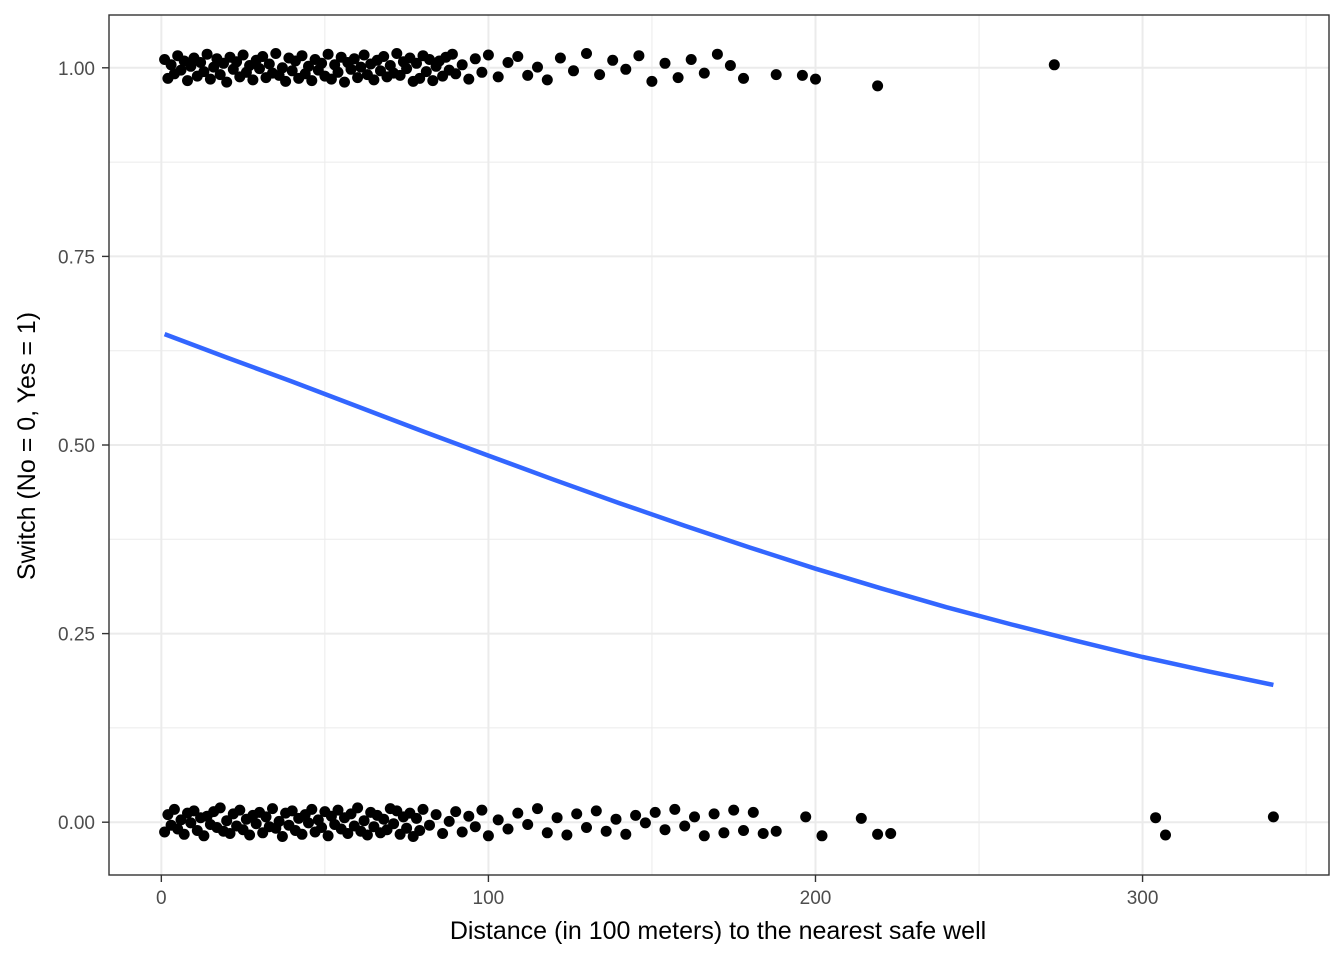 Image resolution: width=1344 pixels, height=960 pixels. Describe the element at coordinates (76, 257) in the screenshot. I see `y-tick-label: 0.75` at that location.